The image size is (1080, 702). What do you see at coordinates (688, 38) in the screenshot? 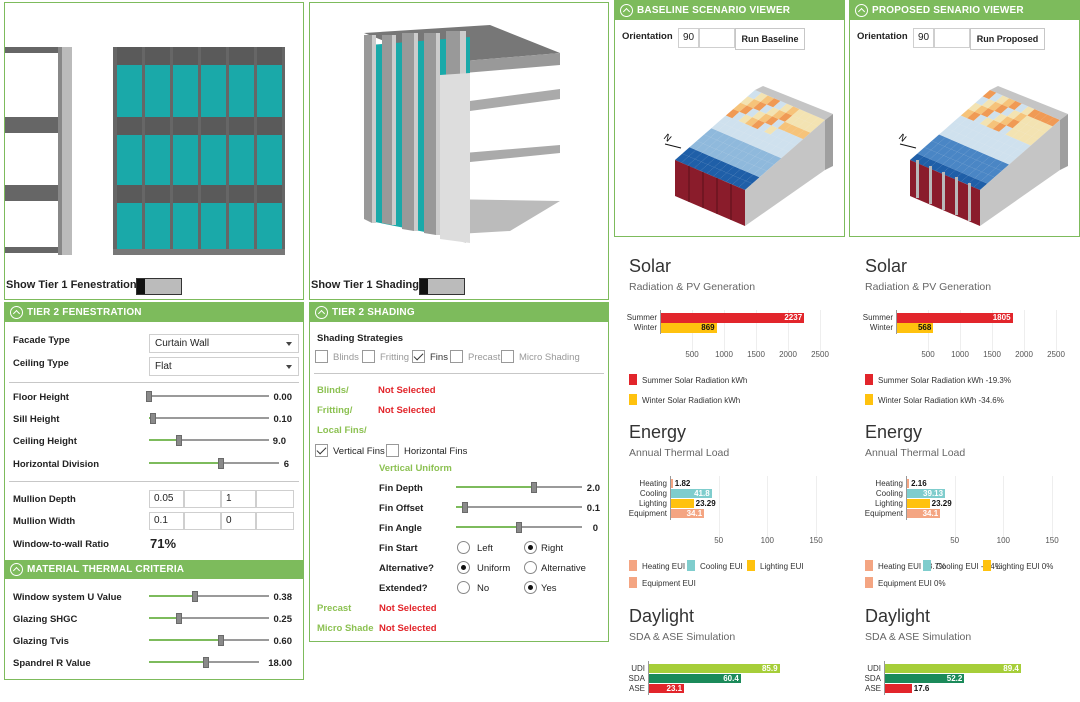
I see `baseline-orientation-input: 90` at bounding box center [688, 38].